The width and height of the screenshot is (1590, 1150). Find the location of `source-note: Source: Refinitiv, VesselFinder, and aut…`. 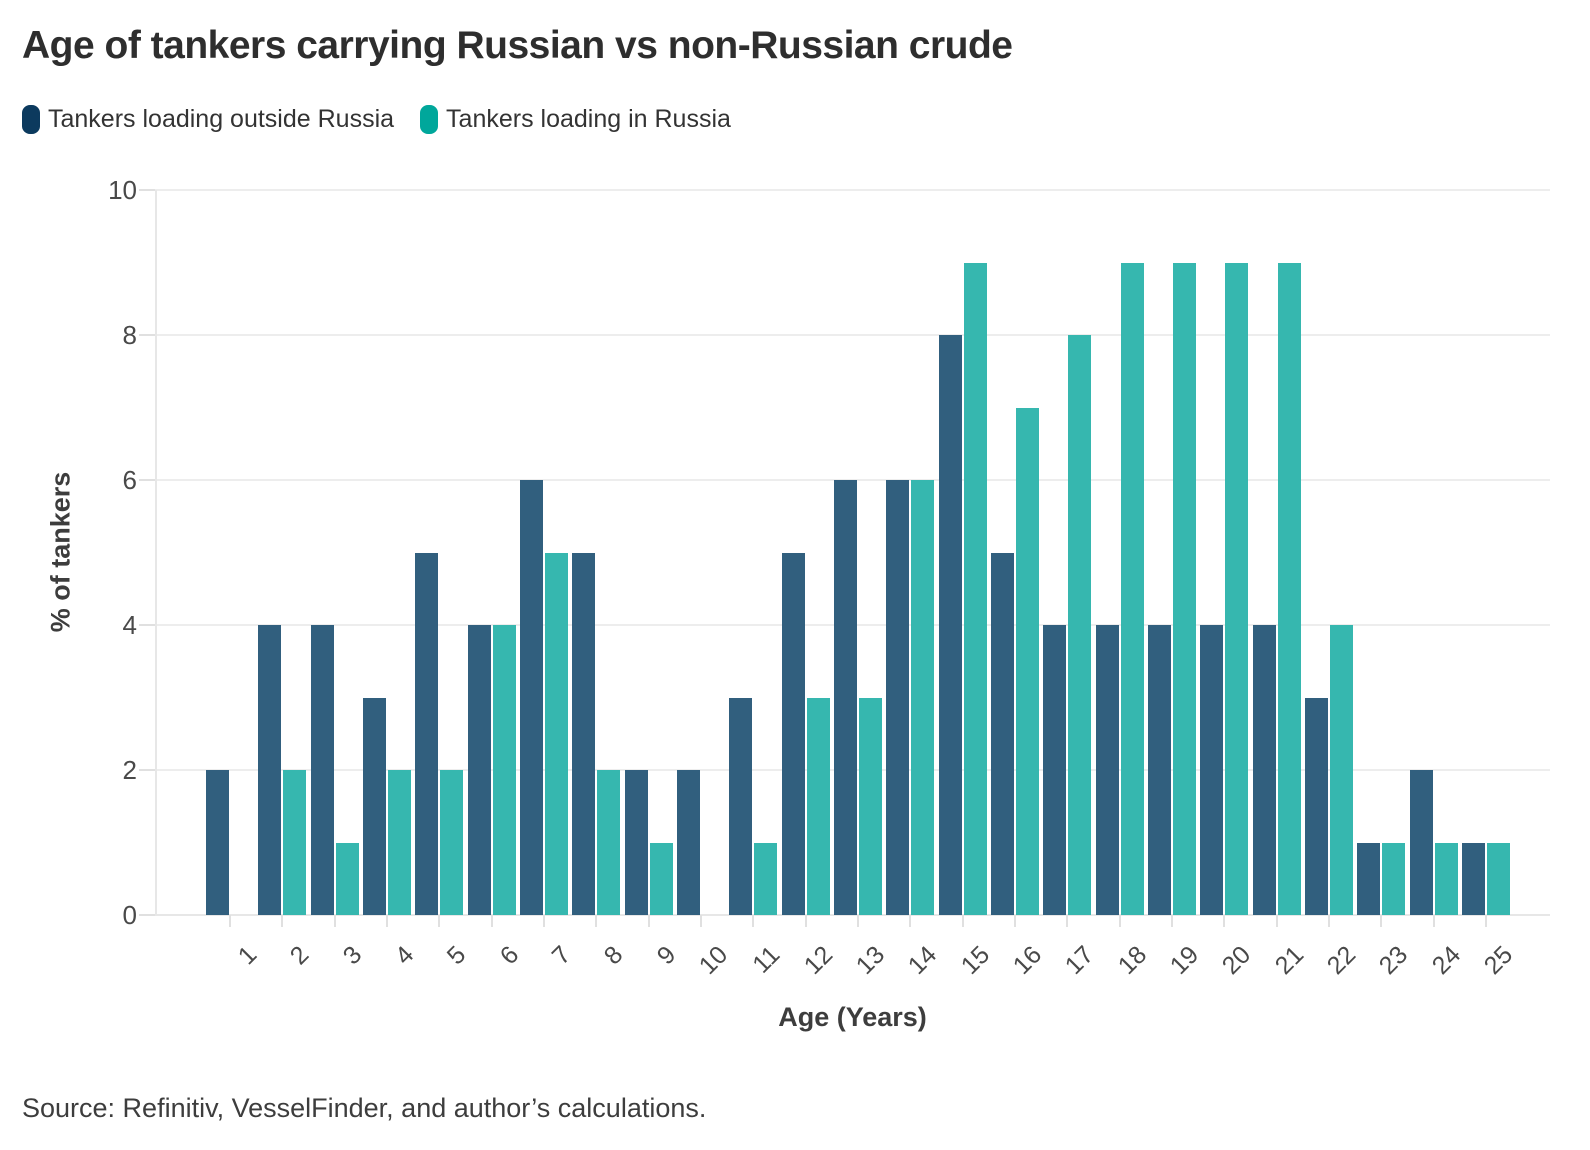

source-note: Source: Refinitiv, VesselFinder, and aut… is located at coordinates (364, 1108).